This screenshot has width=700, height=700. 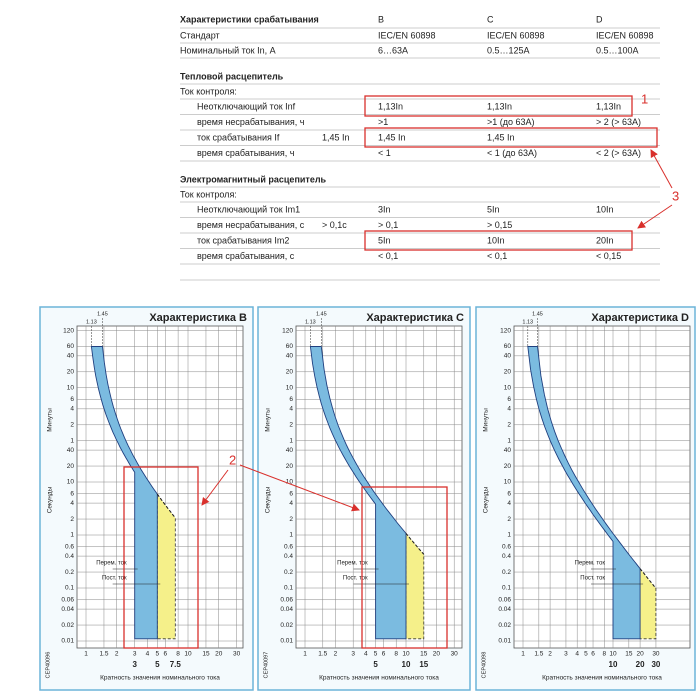 What do you see at coordinates (287, 330) in the screenshot?
I see `y-tick-label: 120` at bounding box center [287, 330].